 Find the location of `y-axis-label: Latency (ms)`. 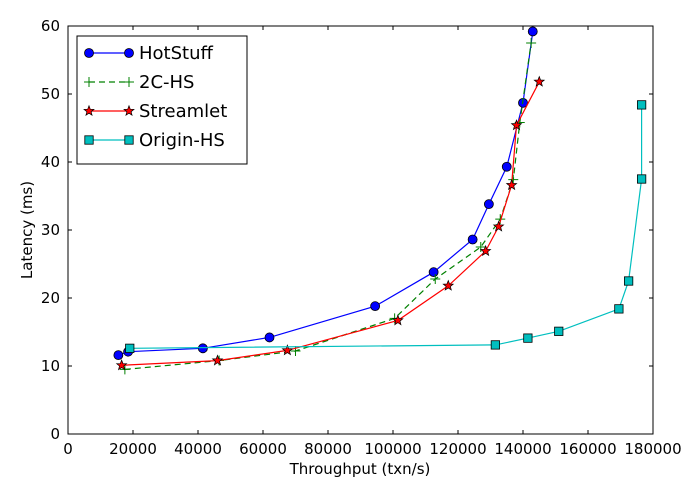

y-axis-label: Latency (ms) is located at coordinates (27, 230).